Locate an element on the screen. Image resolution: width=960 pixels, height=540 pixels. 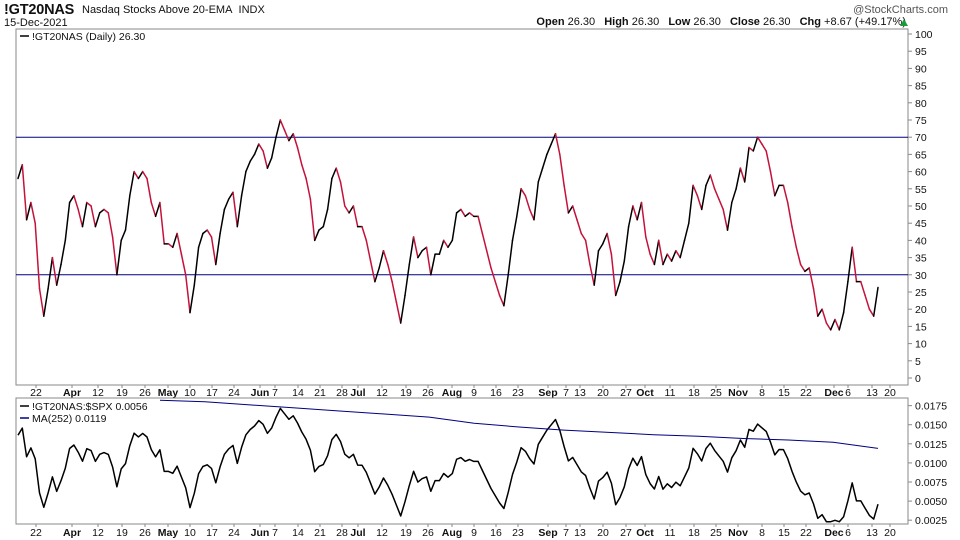
y-tick-label: 60 is located at coordinates (921, 173).